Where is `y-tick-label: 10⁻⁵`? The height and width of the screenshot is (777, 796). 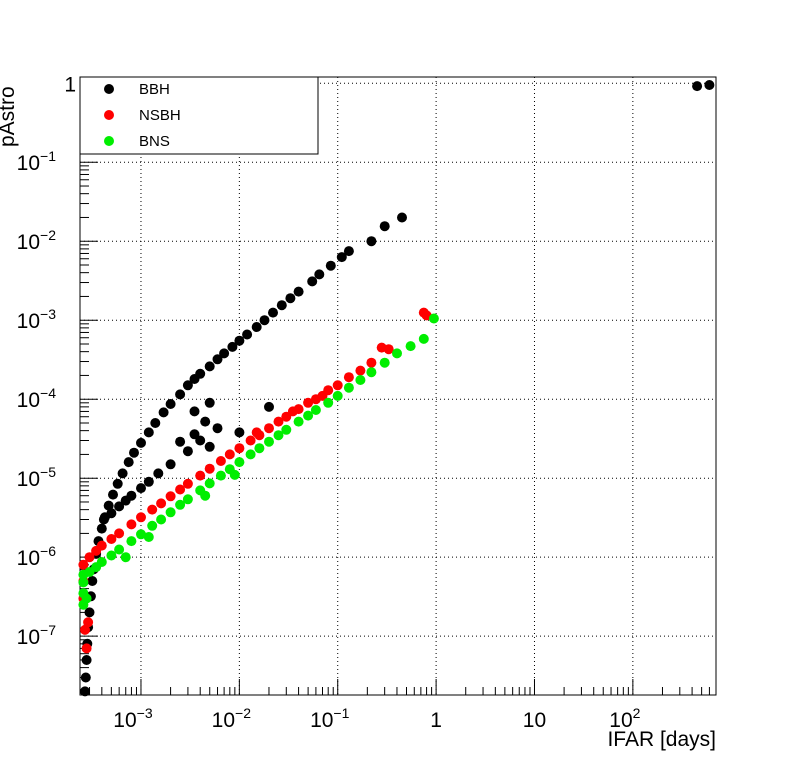 y-tick-label: 10⁻⁵ is located at coordinates (37, 477).